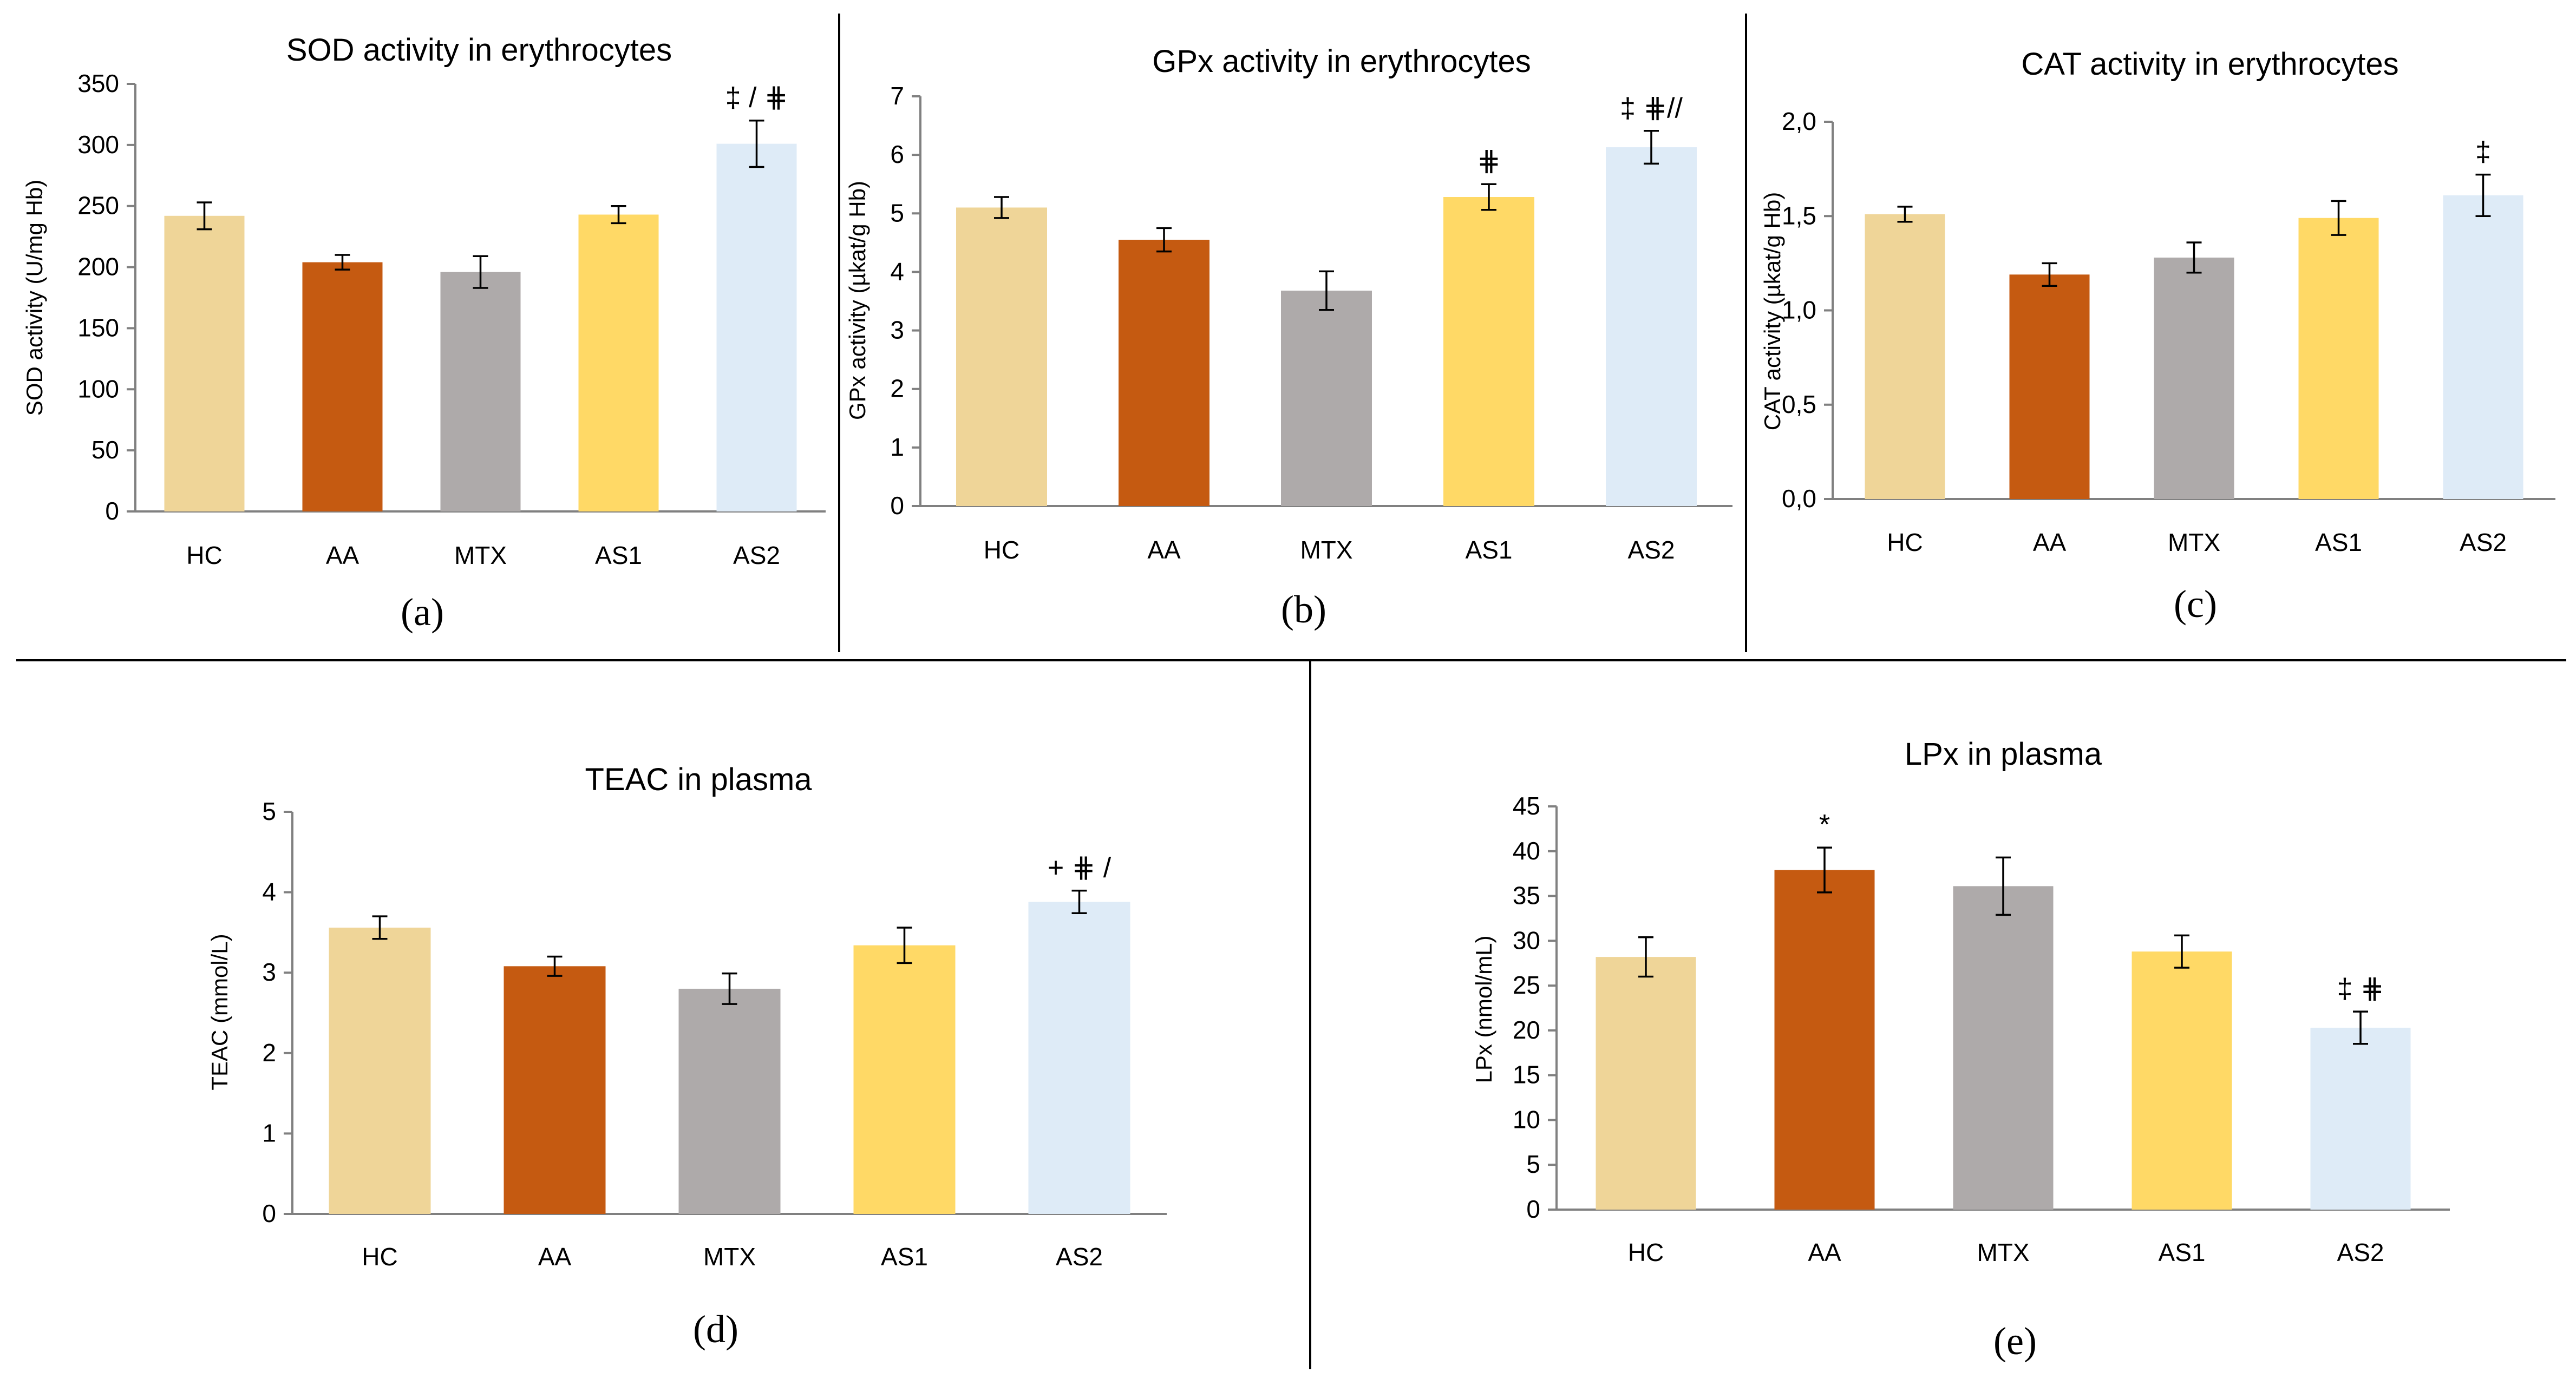 The height and width of the screenshot is (1379, 2576). Describe the element at coordinates (1303, 609) in the screenshot. I see `panel-label: (b)` at that location.